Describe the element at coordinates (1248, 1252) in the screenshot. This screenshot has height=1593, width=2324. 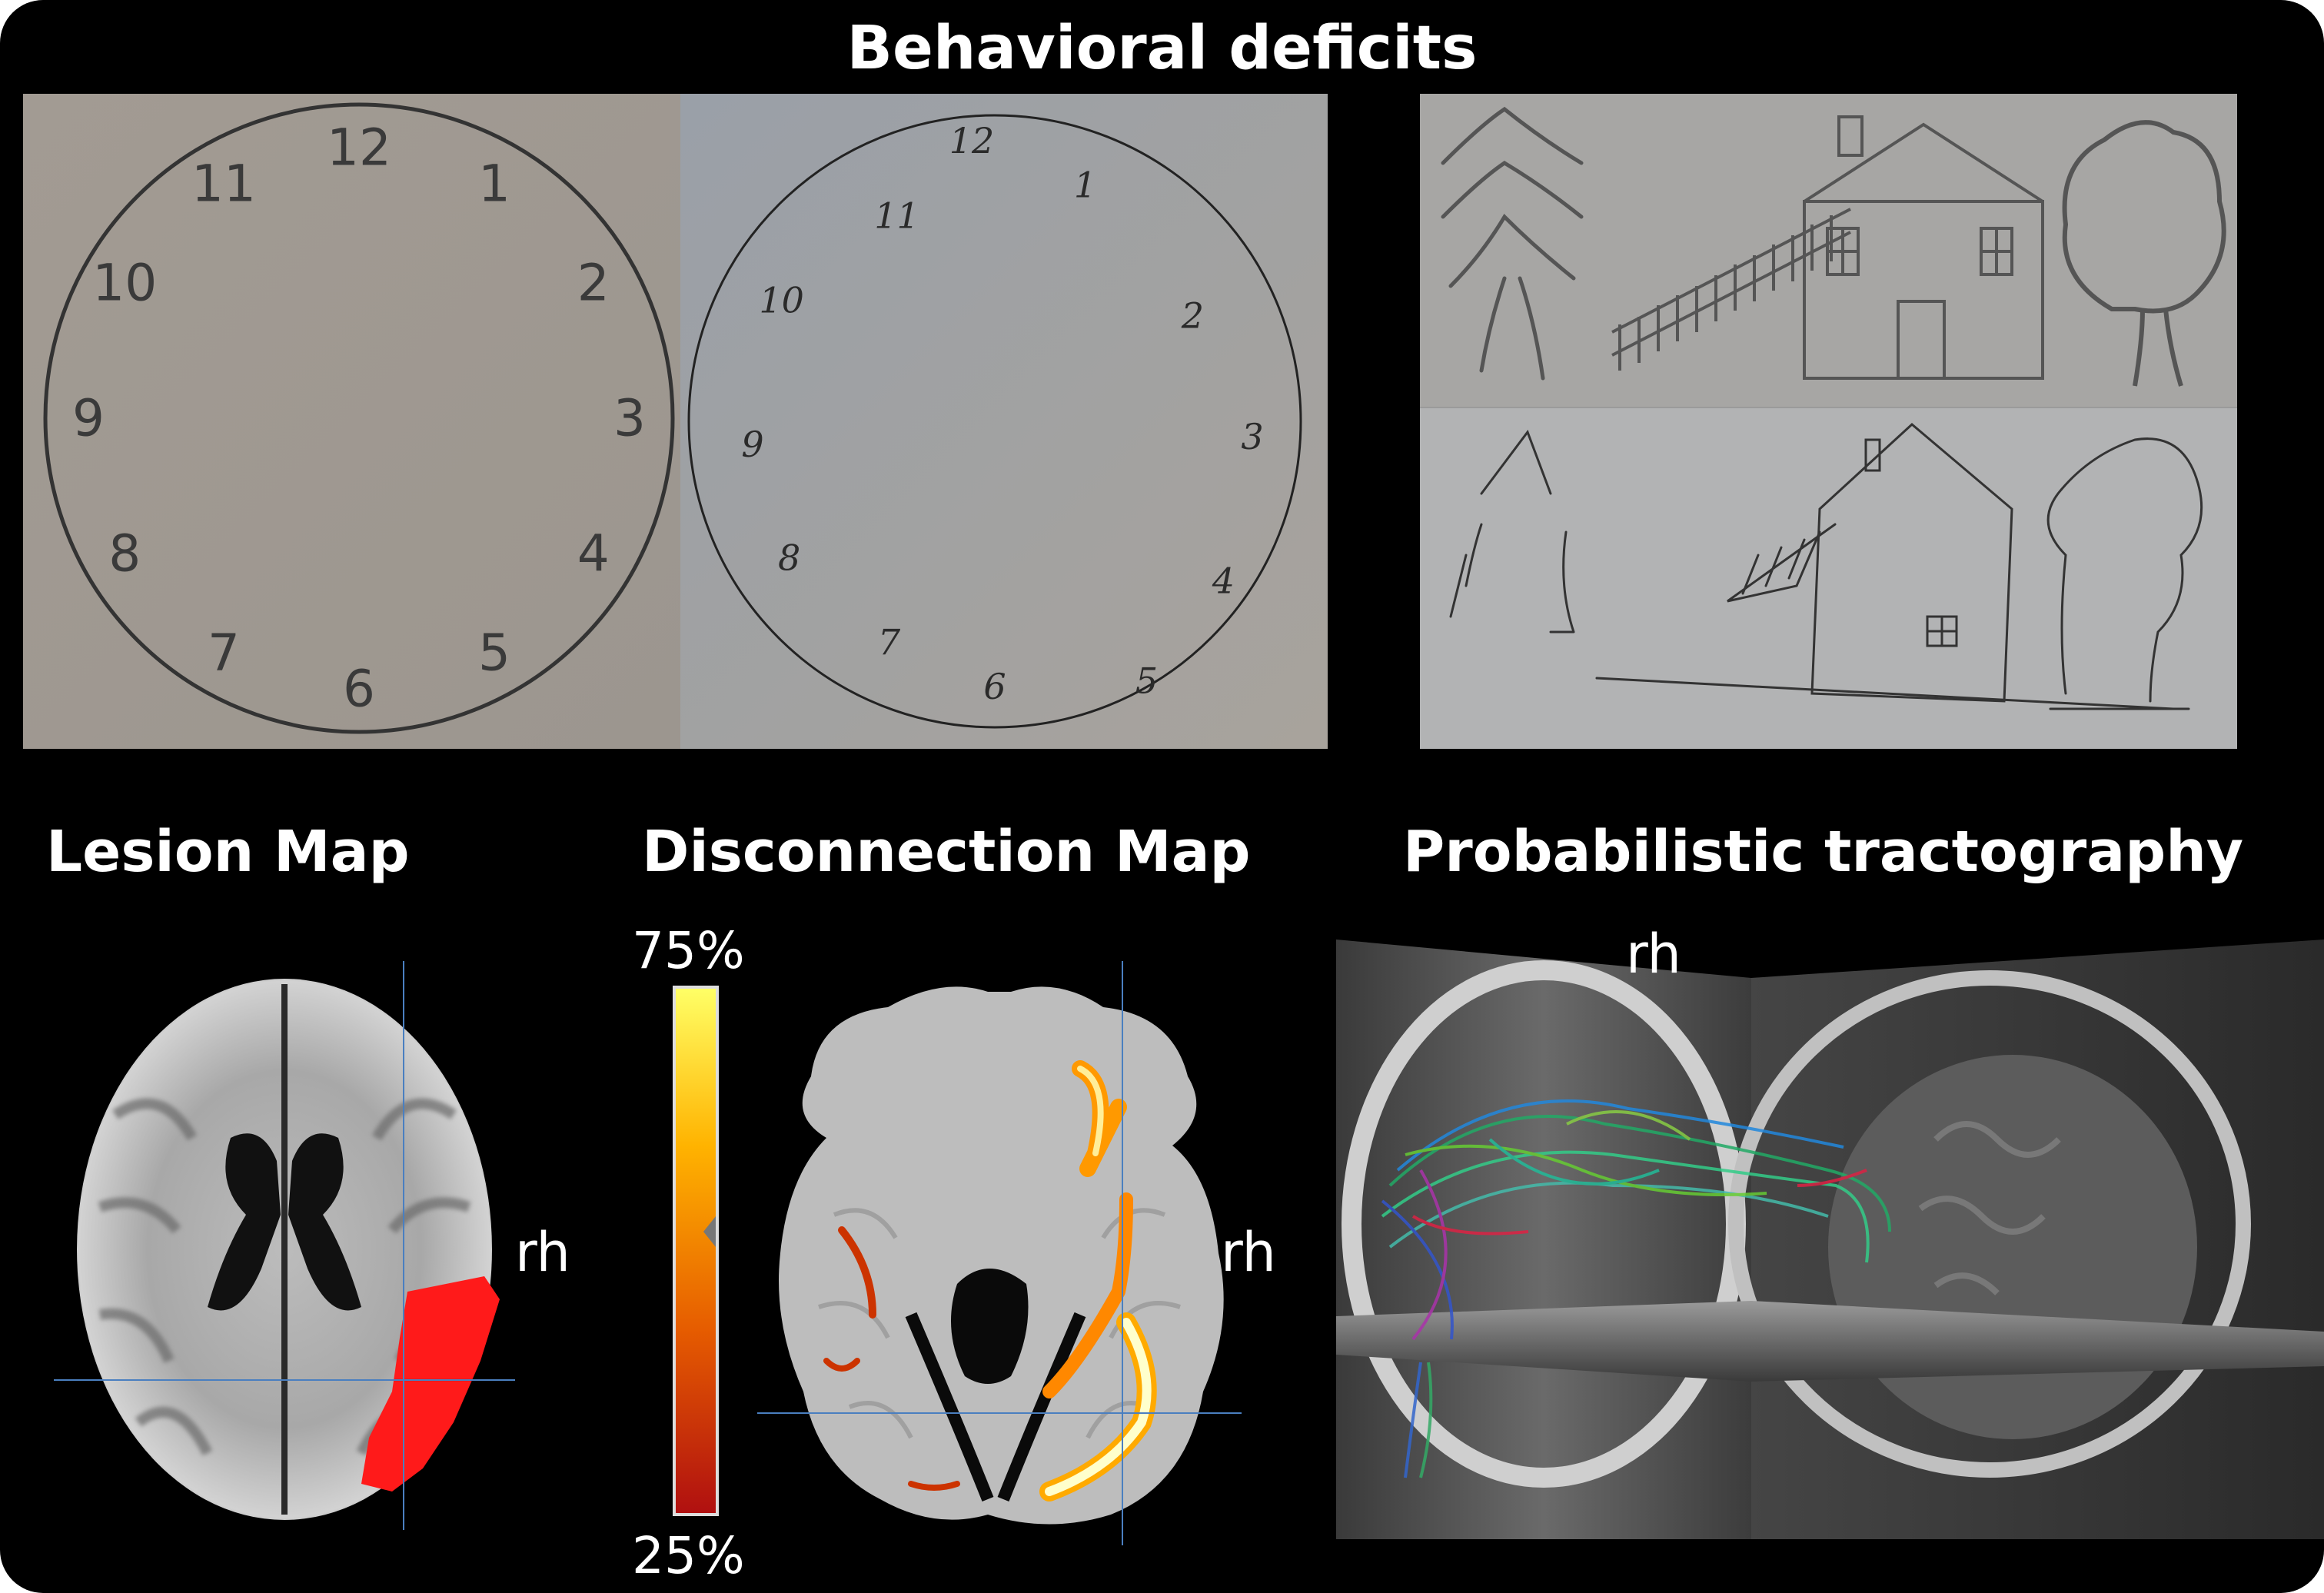
I see `disconnection-rh-label: rh` at that location.